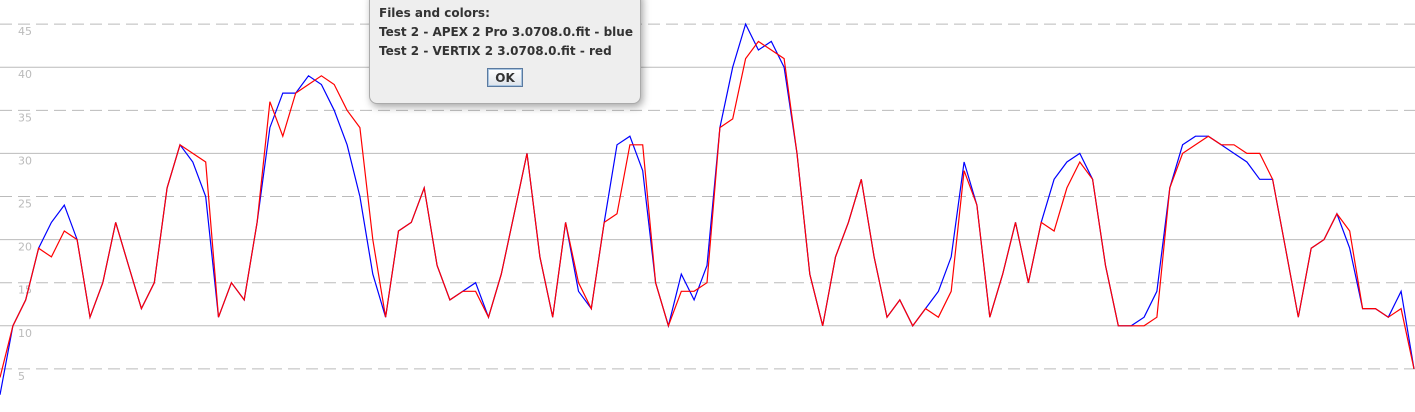  I want to click on y-tick-label: 25, so click(25, 204).